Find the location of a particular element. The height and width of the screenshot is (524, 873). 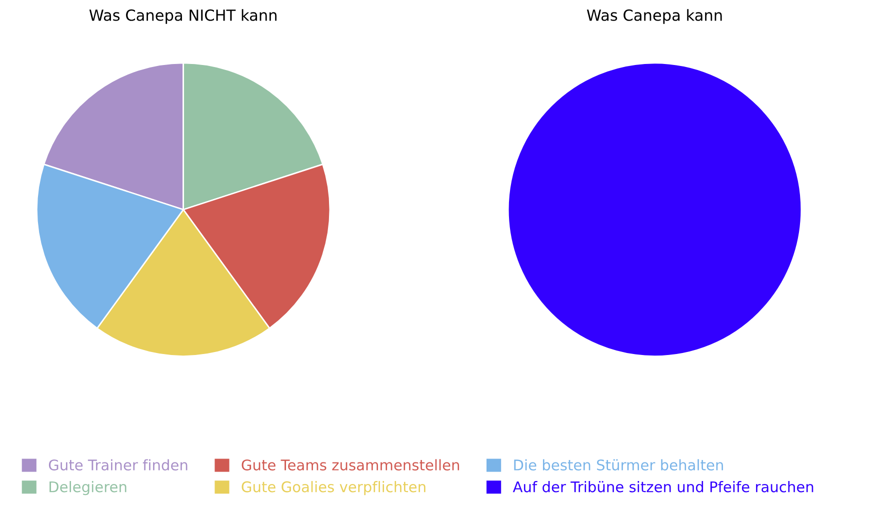

legend-label: Die besten Stürmer behalten is located at coordinates (618, 464).